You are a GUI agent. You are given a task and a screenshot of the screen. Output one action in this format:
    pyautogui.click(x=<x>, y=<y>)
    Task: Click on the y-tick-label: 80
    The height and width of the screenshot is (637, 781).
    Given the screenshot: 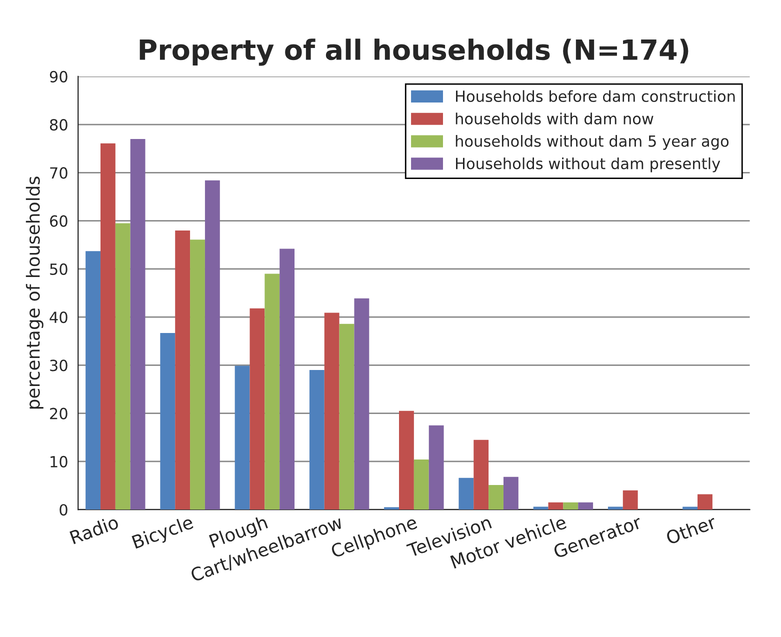 What is the action you would take?
    pyautogui.click(x=59, y=125)
    